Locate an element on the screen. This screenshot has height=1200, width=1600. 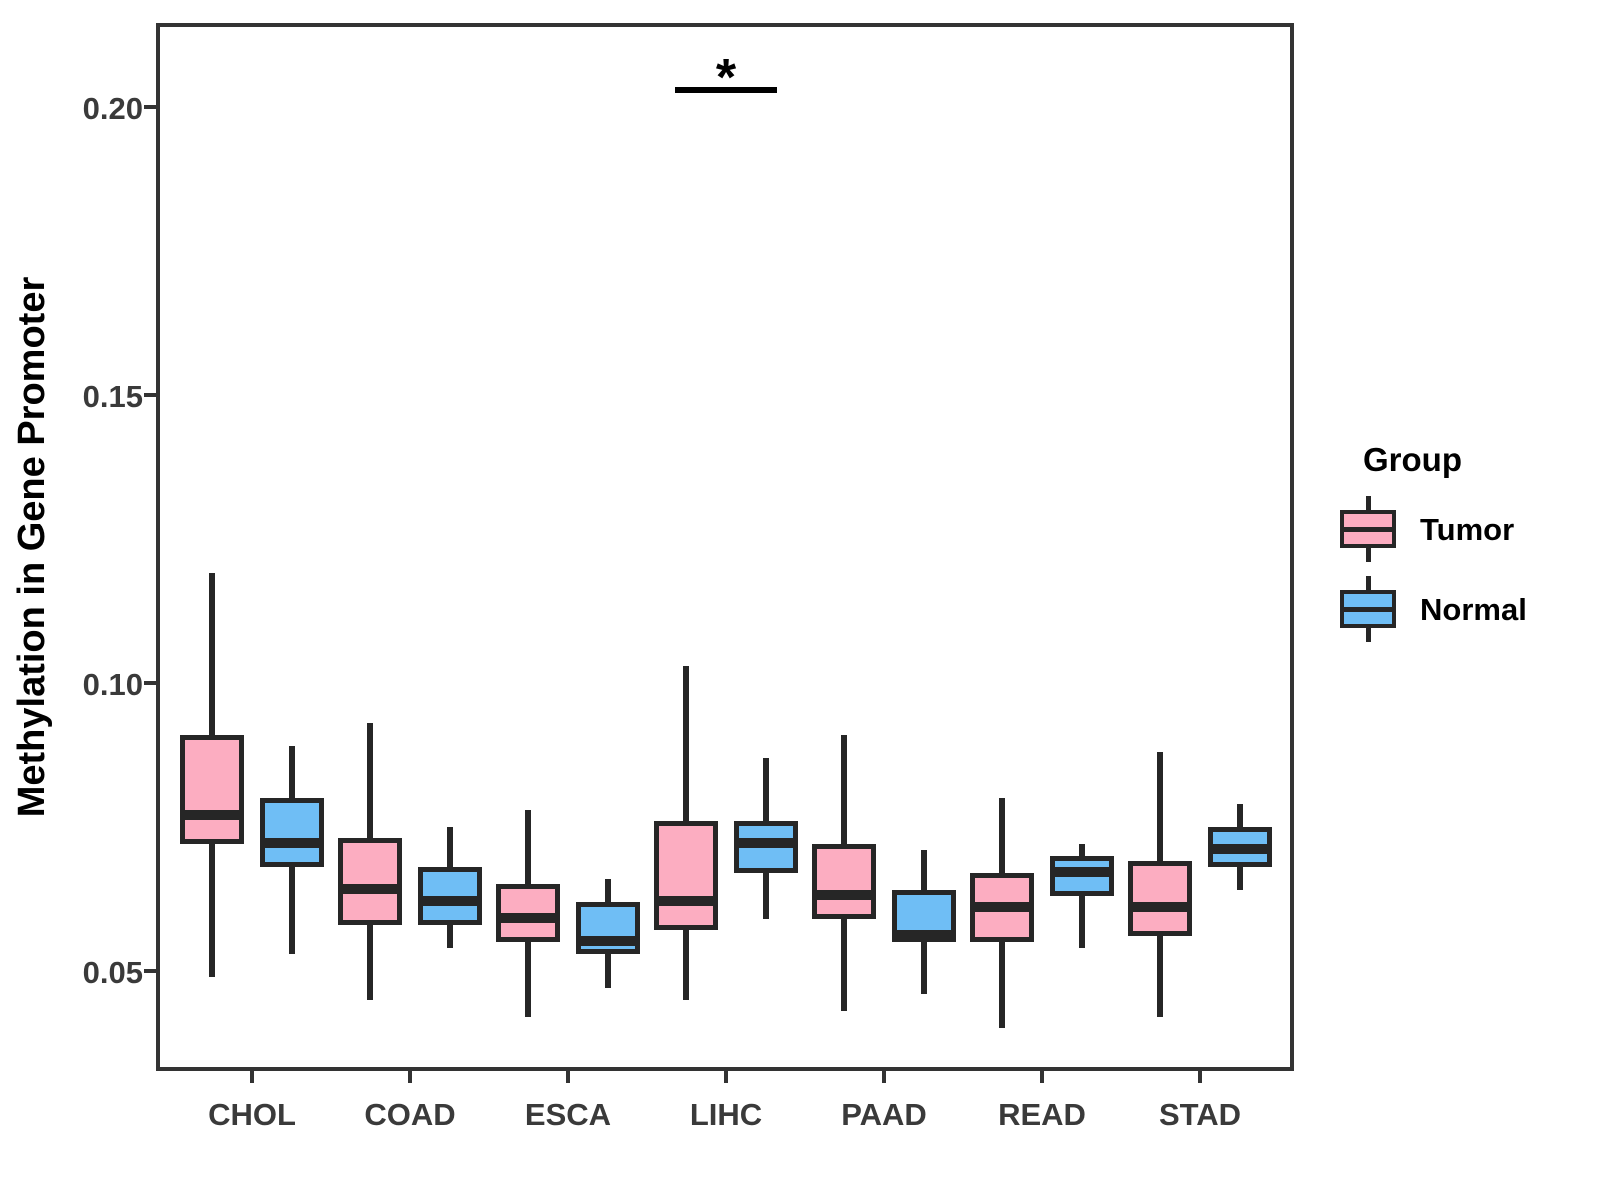
legend-title: Group is located at coordinates (1412, 459).